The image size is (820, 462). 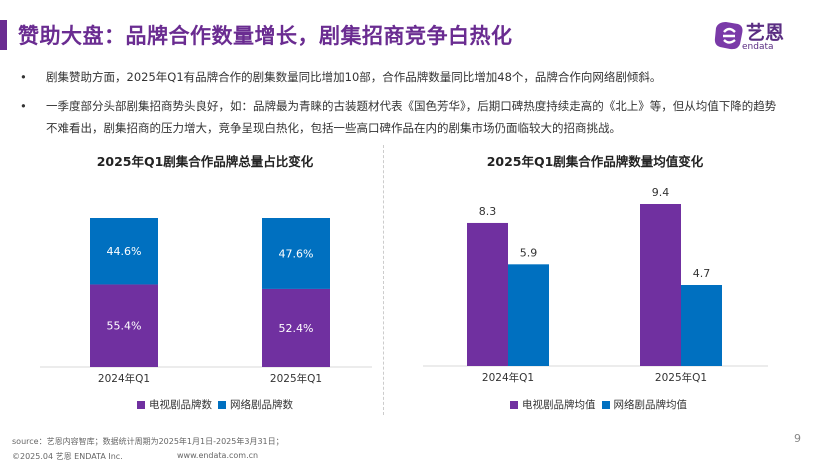 What do you see at coordinates (488, 211) in the screenshot?
I see `data-label: 8.3` at bounding box center [488, 211].